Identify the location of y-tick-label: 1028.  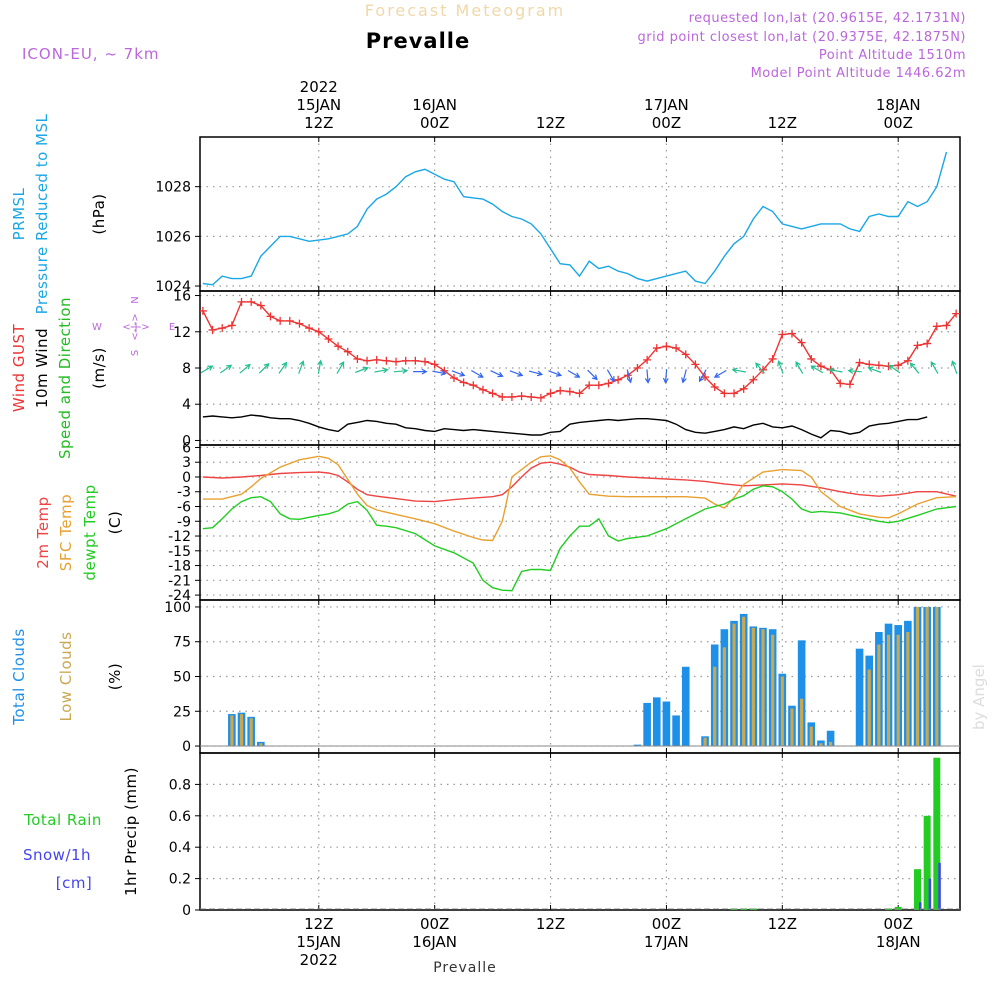
(173, 188).